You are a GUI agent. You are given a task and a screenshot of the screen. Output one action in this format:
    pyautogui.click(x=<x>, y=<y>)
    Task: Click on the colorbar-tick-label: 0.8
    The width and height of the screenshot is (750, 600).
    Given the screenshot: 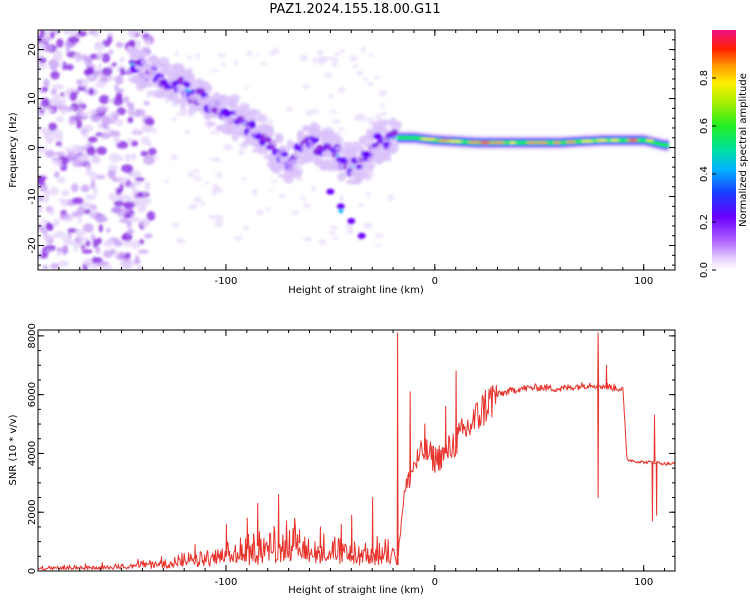 What is the action you would take?
    pyautogui.click(x=704, y=78)
    